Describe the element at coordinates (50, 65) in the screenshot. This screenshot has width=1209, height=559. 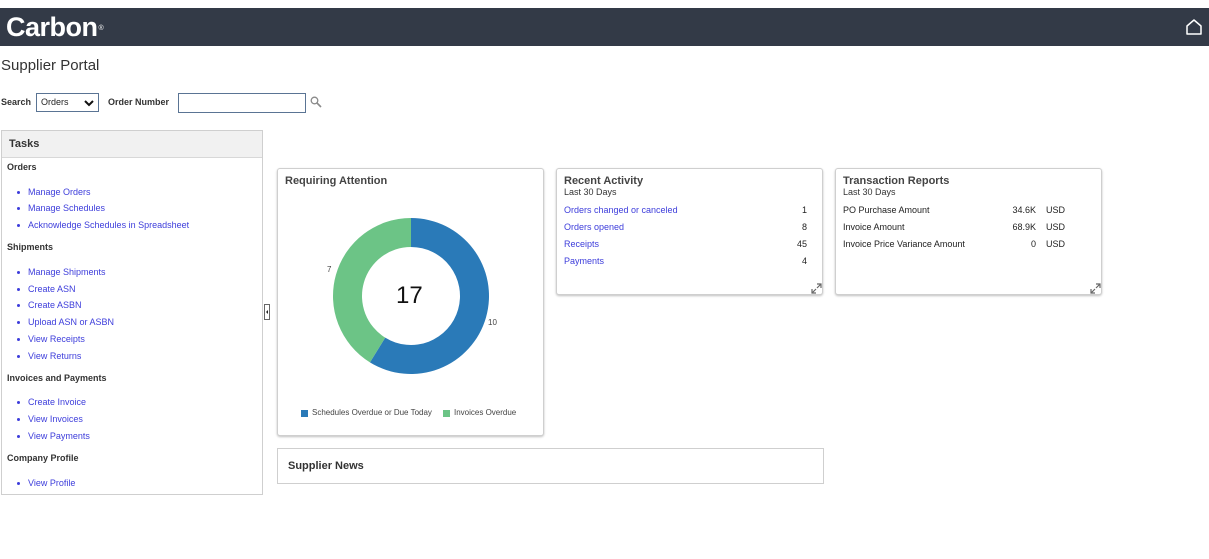
I see `page-title: Supplier Portal` at that location.